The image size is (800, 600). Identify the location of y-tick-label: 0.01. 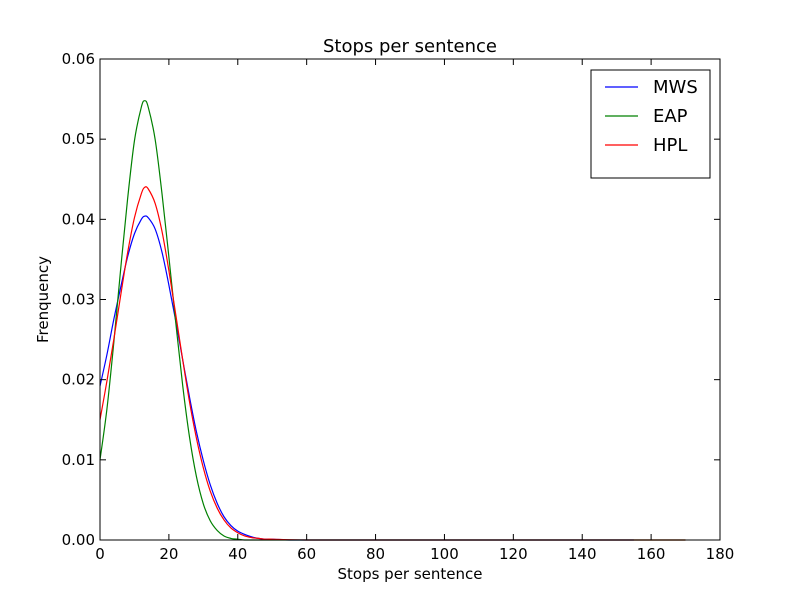
(78, 460).